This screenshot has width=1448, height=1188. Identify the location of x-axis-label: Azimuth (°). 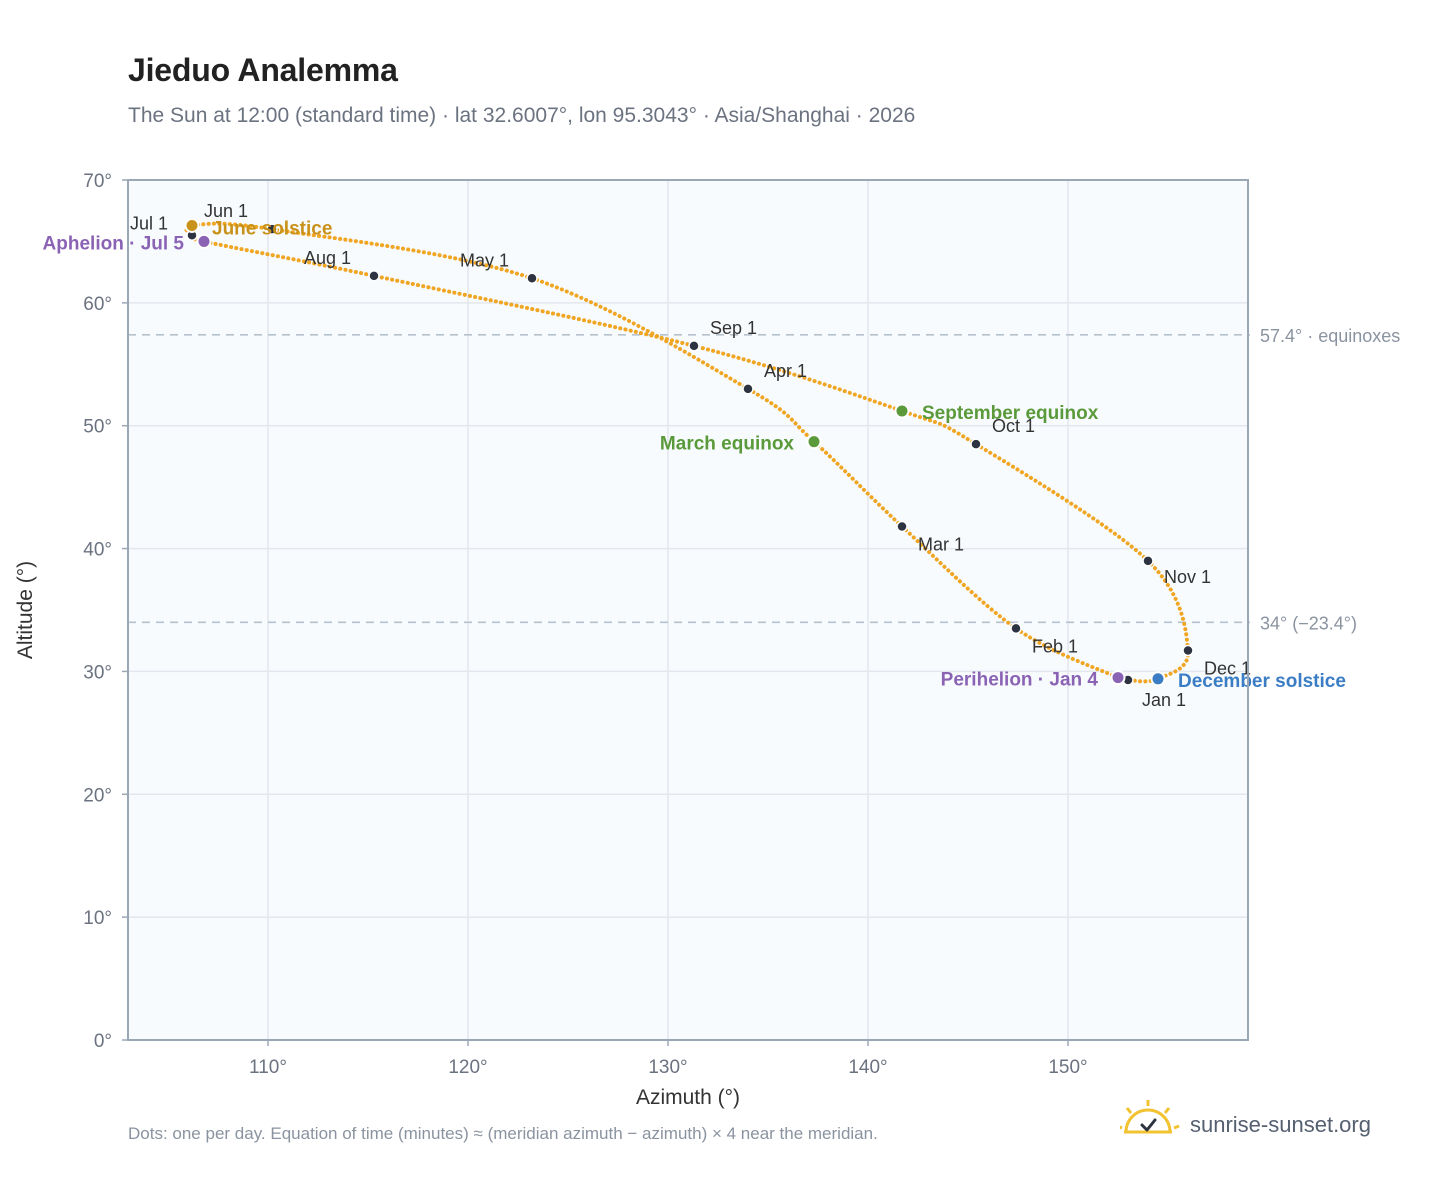
(688, 1097).